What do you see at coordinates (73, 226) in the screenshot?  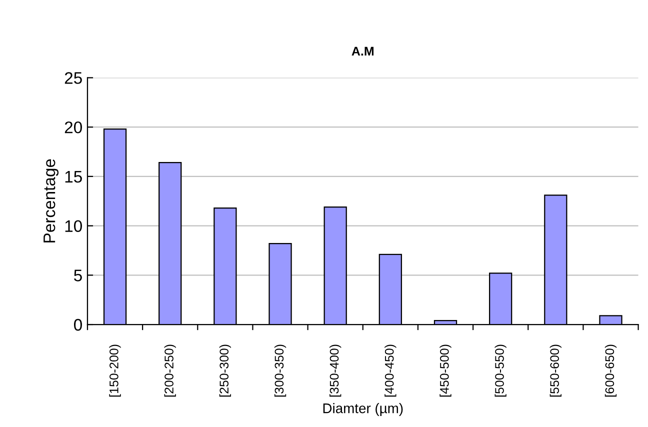 I see `y-tick-label: 10` at bounding box center [73, 226].